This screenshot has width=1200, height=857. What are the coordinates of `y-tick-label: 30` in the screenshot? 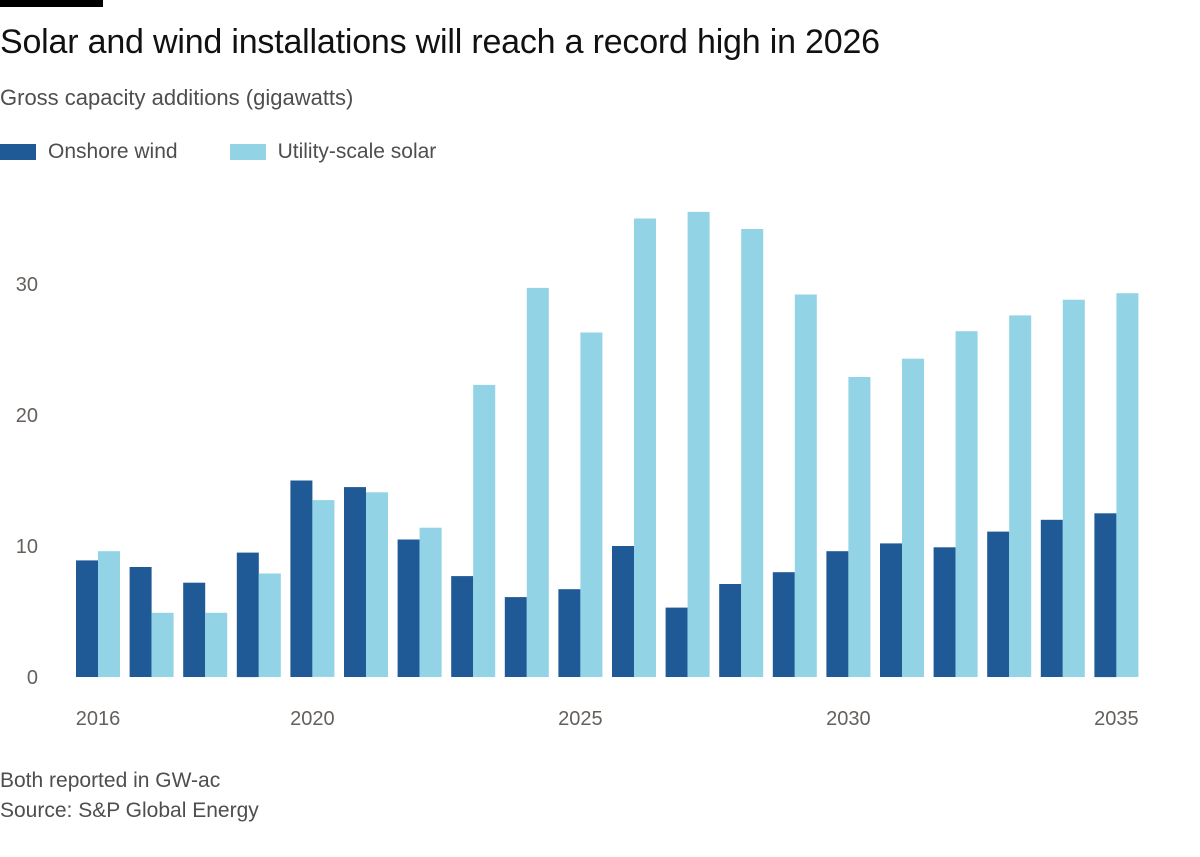 It's located at (27, 285).